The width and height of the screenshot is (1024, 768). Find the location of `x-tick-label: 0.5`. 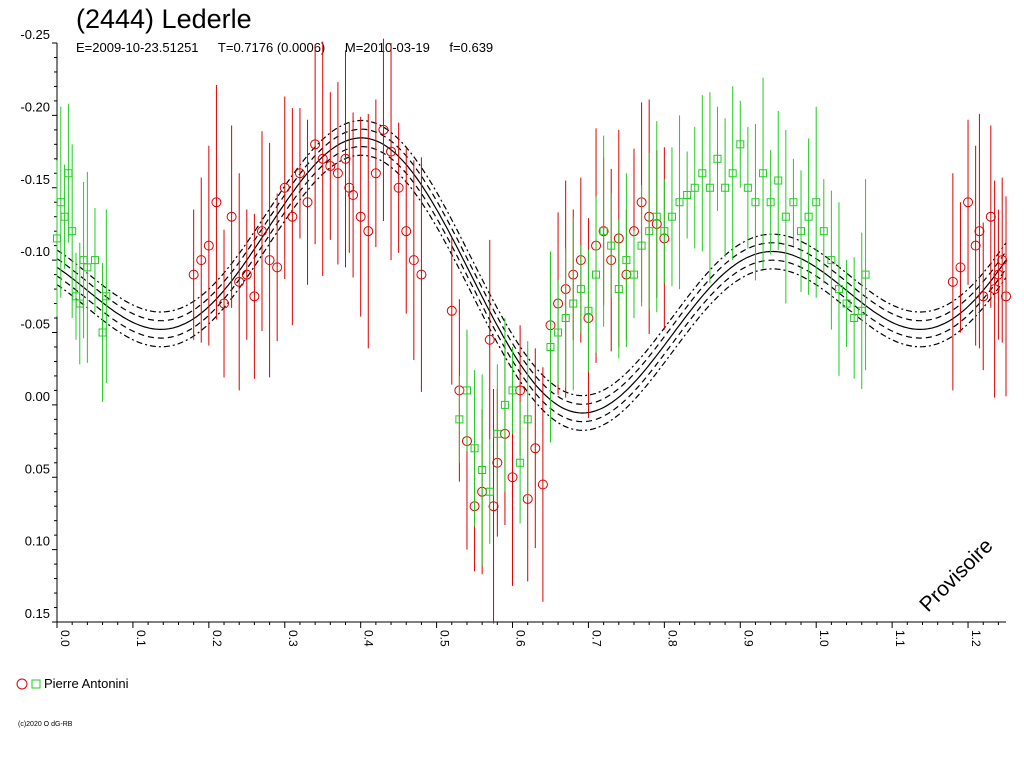

x-tick-label: 0.5 is located at coordinates (445, 638).